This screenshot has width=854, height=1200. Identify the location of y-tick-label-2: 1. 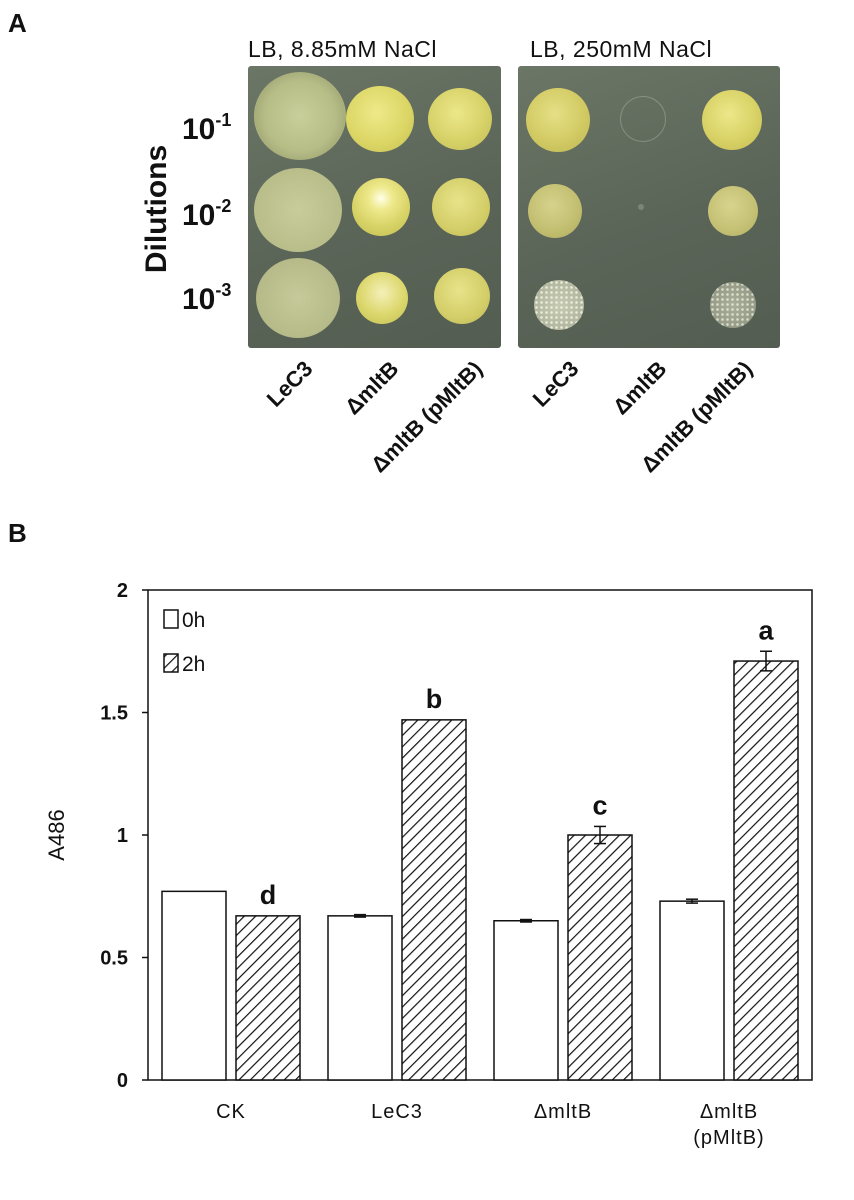
(122, 836).